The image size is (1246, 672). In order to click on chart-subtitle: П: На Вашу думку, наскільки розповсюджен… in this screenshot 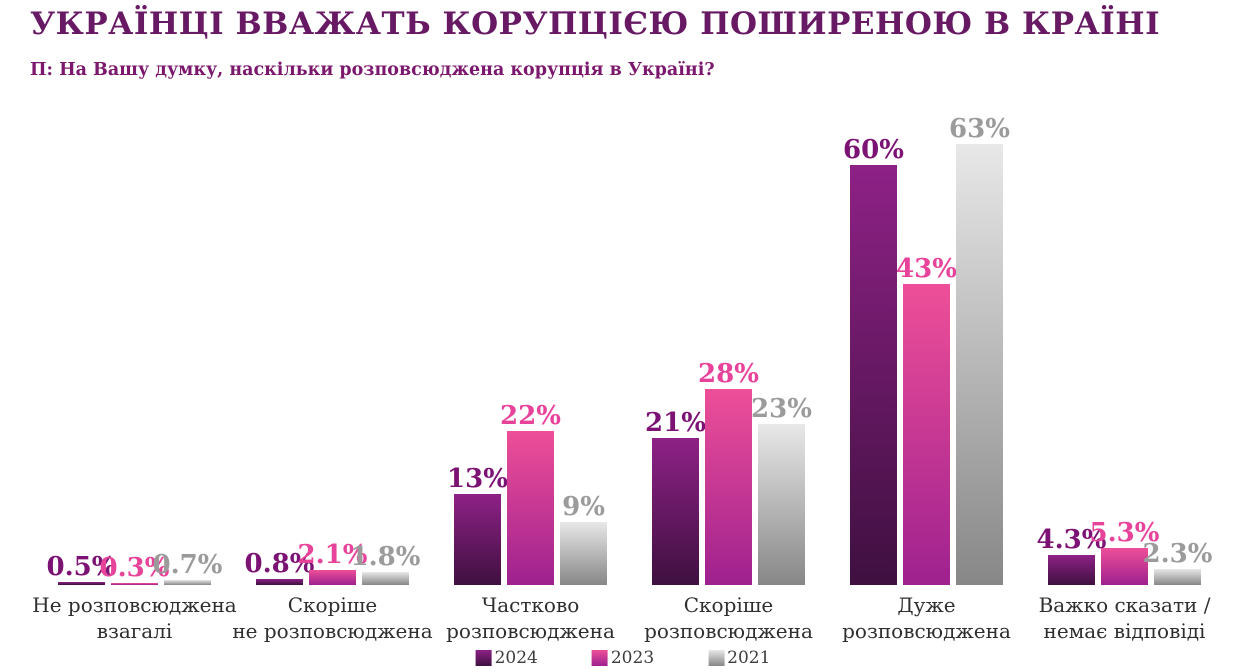, I will do `click(372, 70)`.